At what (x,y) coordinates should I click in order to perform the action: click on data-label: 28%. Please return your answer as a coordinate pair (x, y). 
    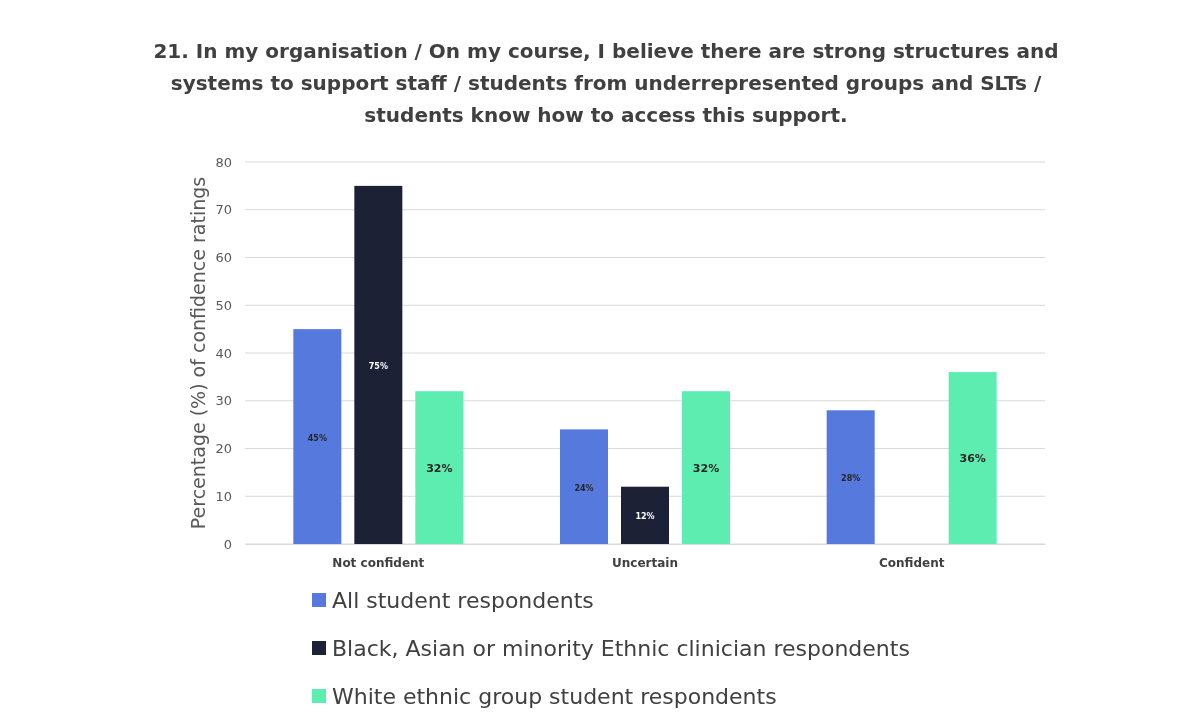
    Looking at the image, I should click on (851, 479).